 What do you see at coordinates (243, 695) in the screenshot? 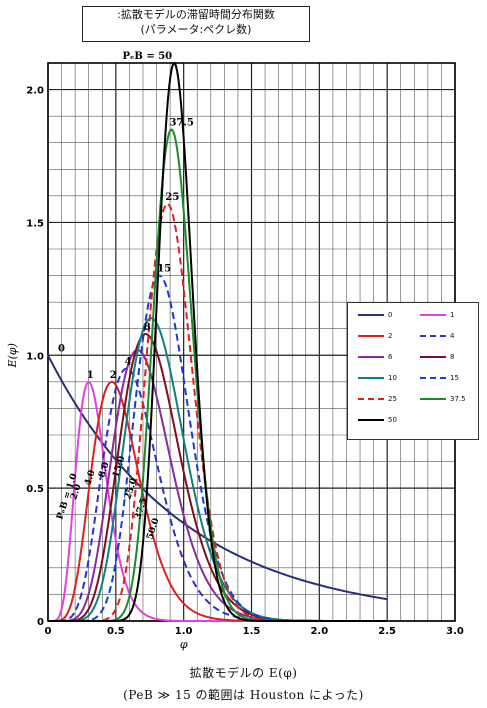
I see `caption-line-2: (PeB ≫ 15 の範囲は Houston によった)` at bounding box center [243, 695].